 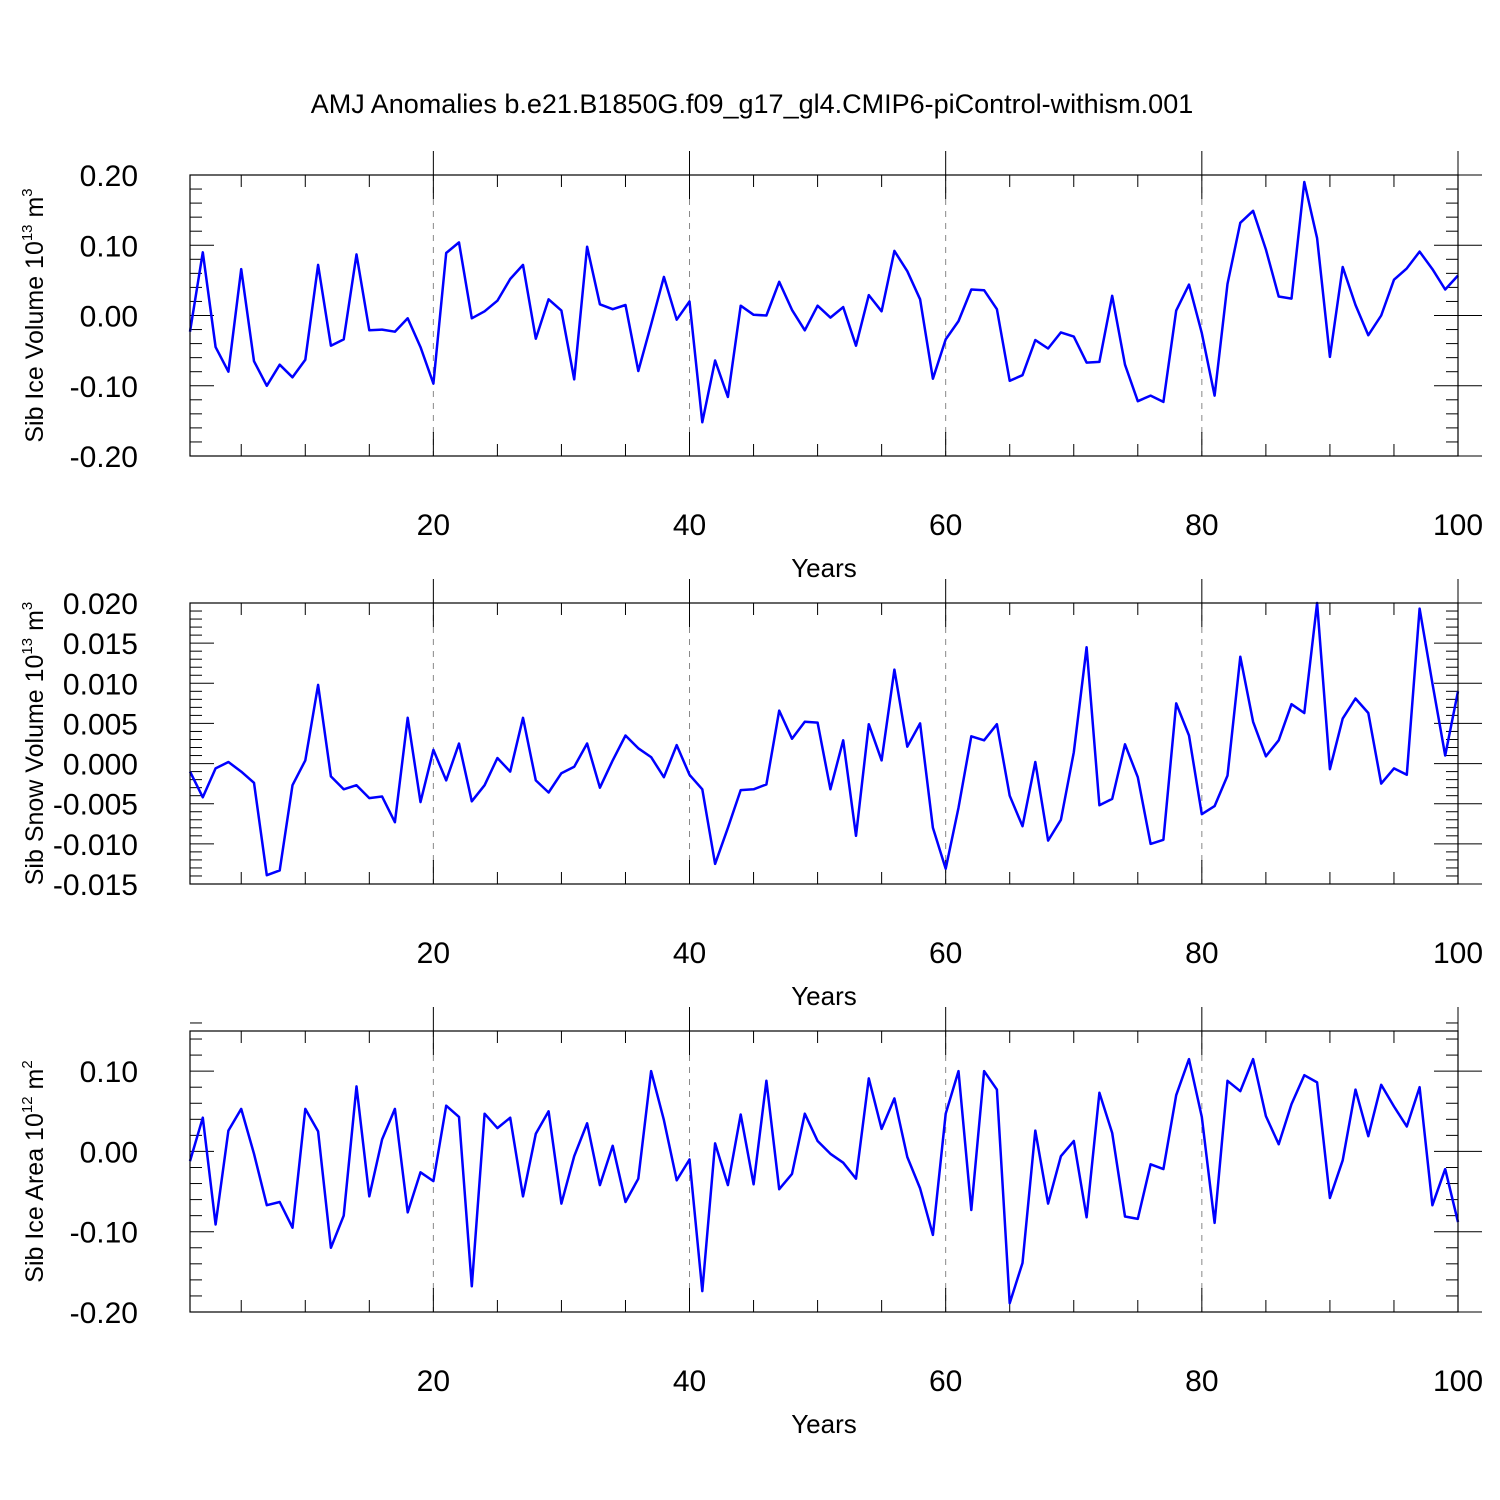 I want to click on y-tick-label: -0.010, so click(x=95, y=845).